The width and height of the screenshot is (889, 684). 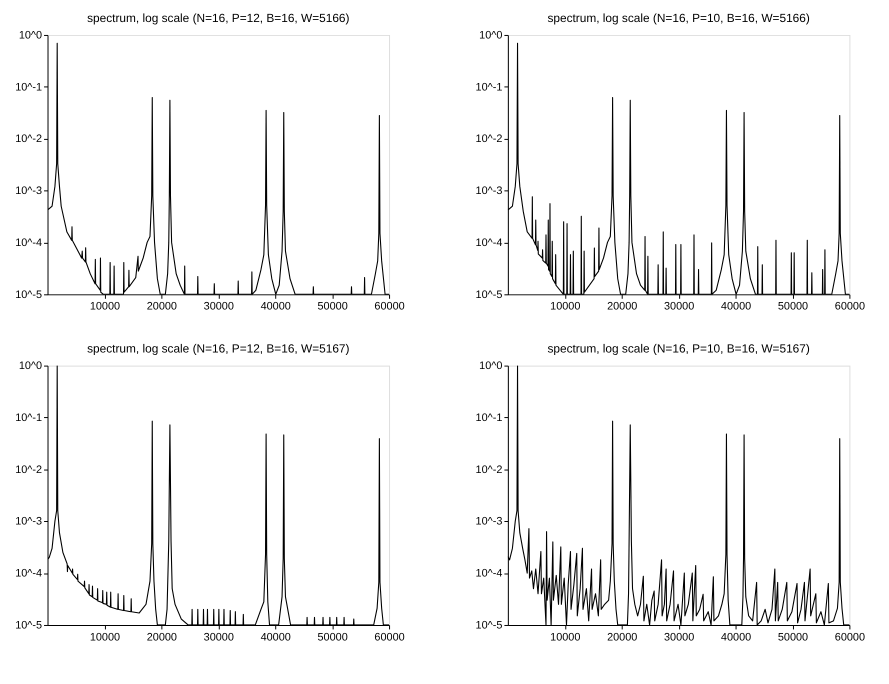 What do you see at coordinates (678, 349) in the screenshot?
I see `chart-title: spectrum, log scale (N=16, P=10, B=16, W=5167)` at bounding box center [678, 349].